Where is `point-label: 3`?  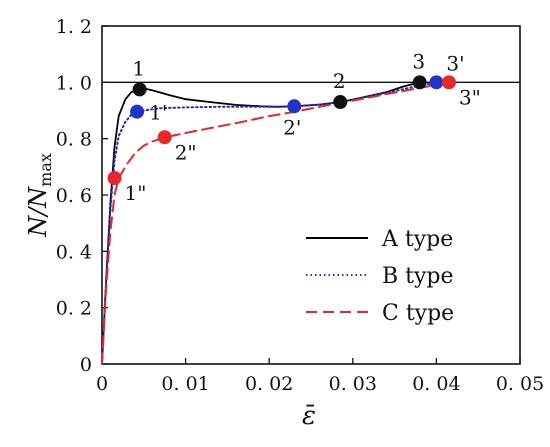
point-label: 3 is located at coordinates (418, 61).